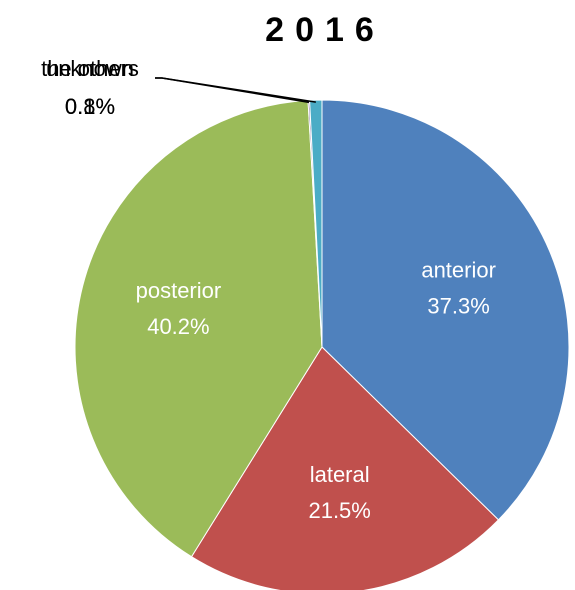 The height and width of the screenshot is (590, 575). Describe the element at coordinates (316, 223) in the screenshot. I see `pie-slice` at that location.